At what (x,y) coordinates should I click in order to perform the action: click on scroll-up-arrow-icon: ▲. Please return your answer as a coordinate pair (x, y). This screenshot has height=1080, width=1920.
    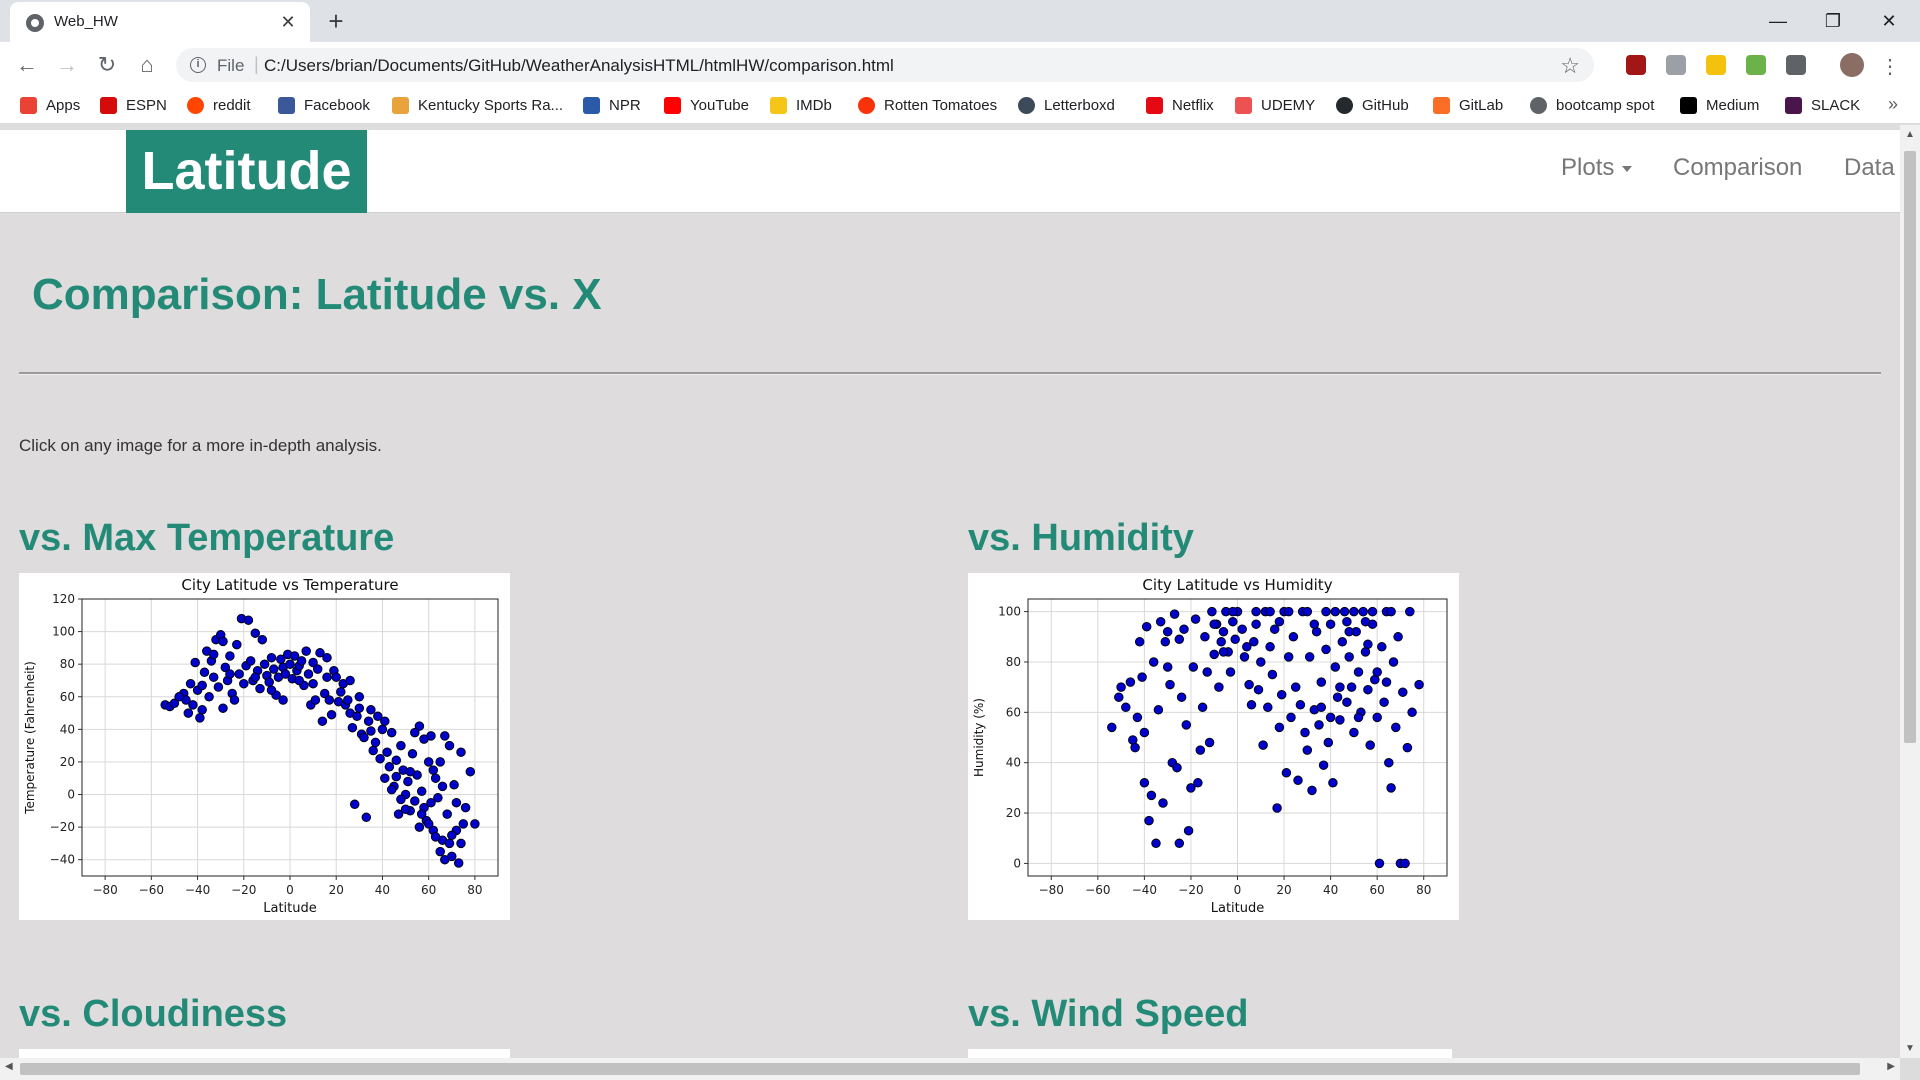
    Looking at the image, I should click on (1910, 134).